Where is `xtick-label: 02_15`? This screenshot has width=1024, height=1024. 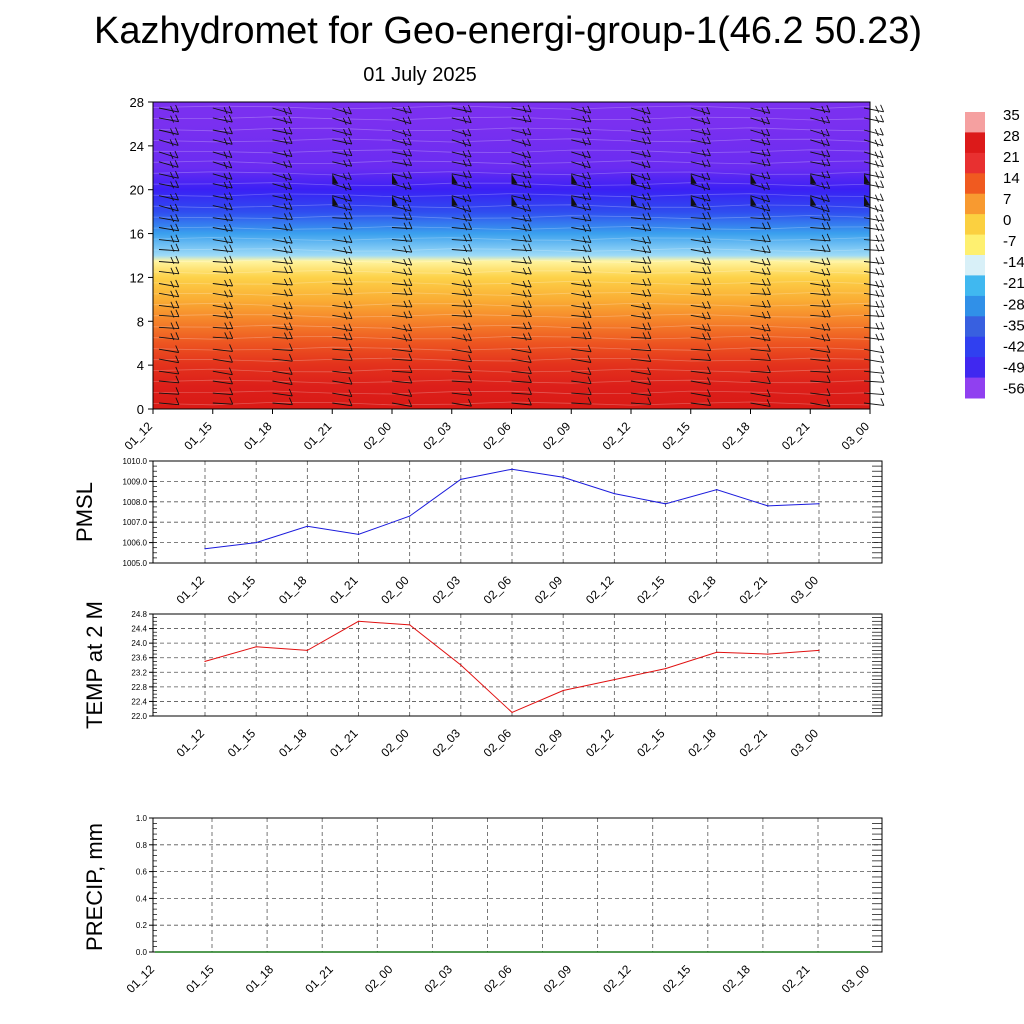 xtick-label: 02_15 is located at coordinates (651, 743).